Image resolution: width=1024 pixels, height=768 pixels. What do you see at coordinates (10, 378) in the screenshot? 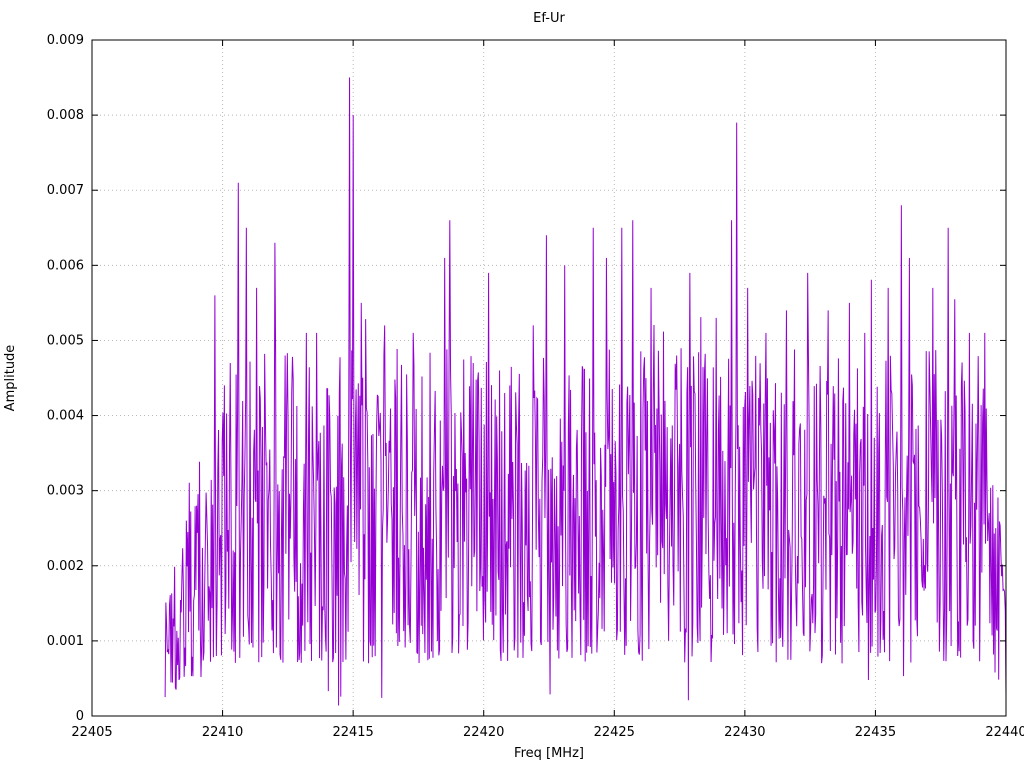
I see `y-axis-label: Amplitude` at bounding box center [10, 378].